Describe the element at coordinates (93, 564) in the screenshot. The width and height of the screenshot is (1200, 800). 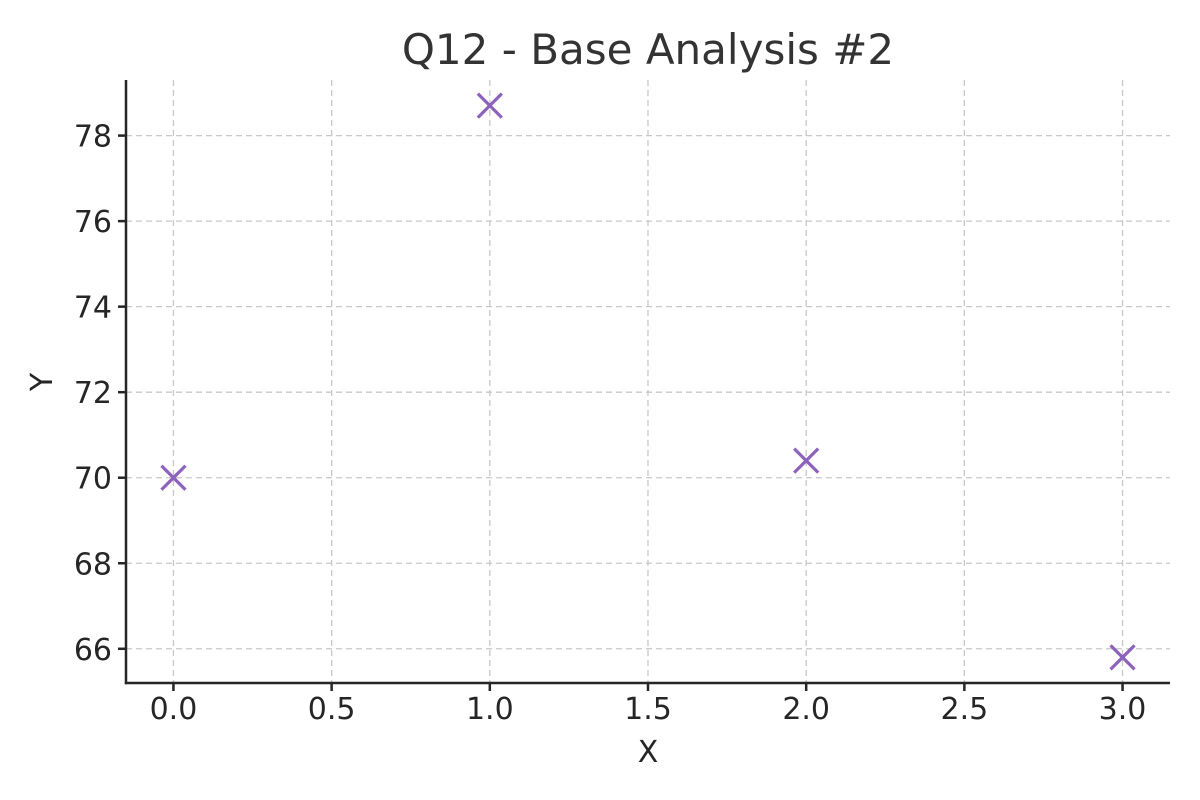
I see `y-tick-label: 68` at that location.